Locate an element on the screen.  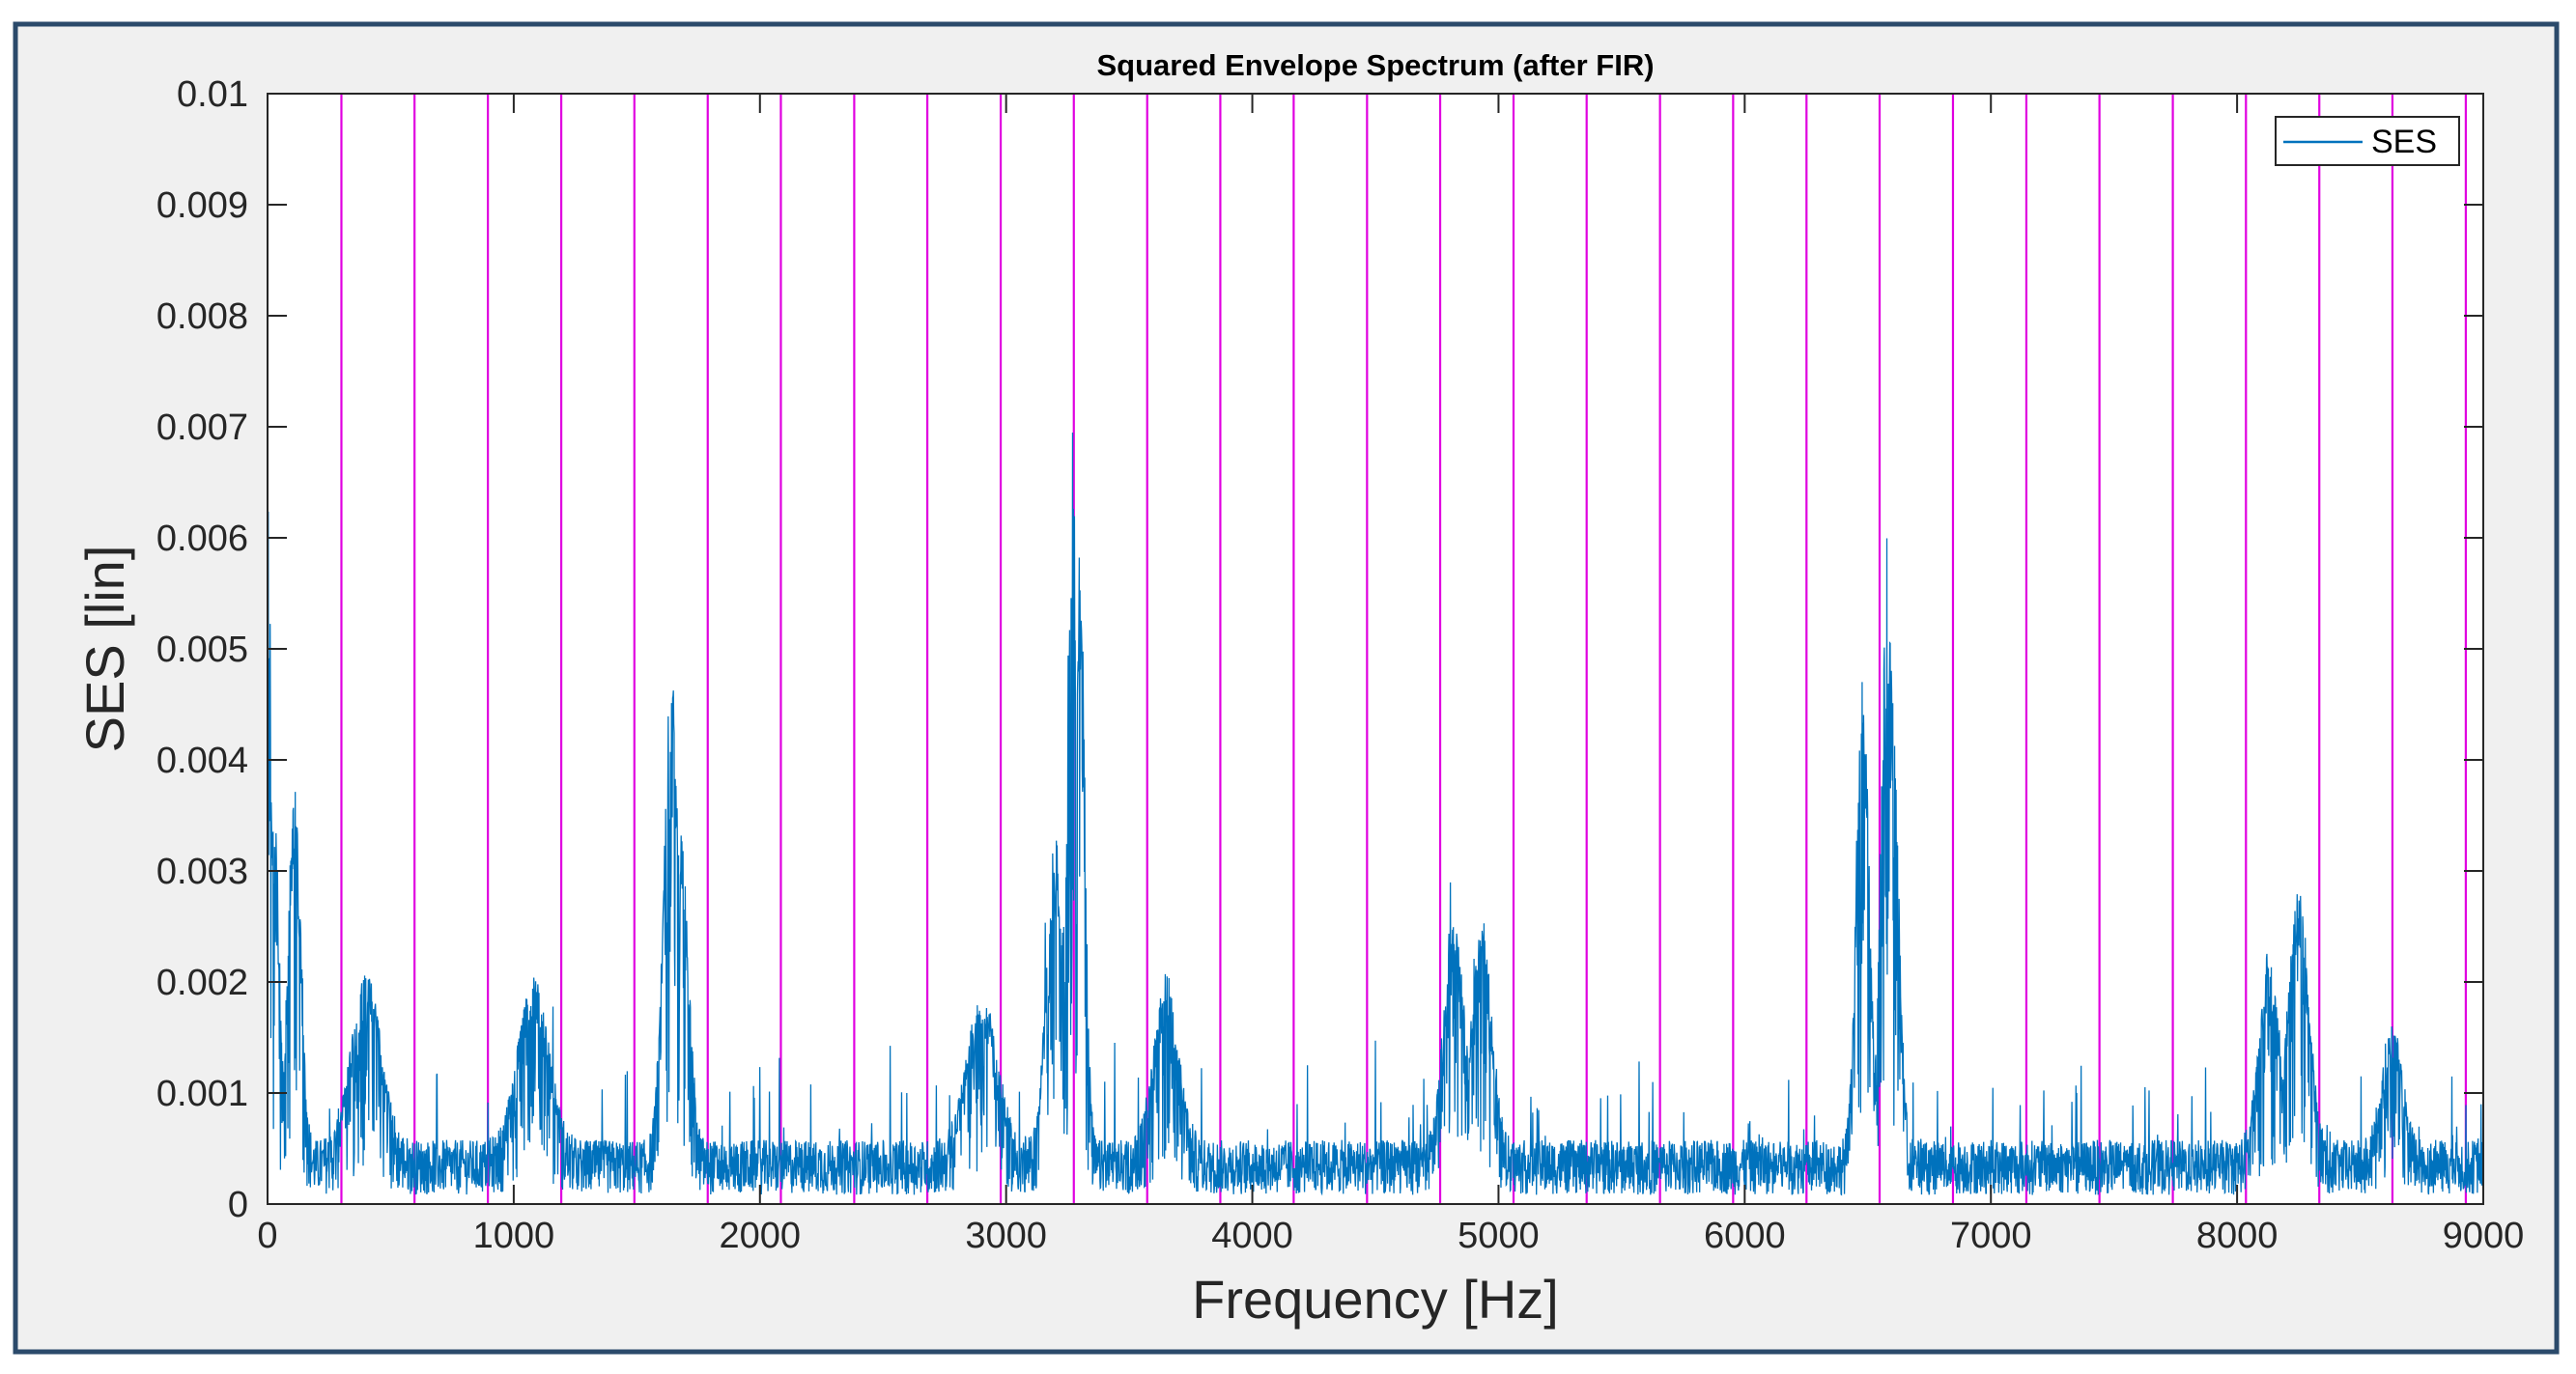
y-tick-label: 0.006 is located at coordinates (202, 539).